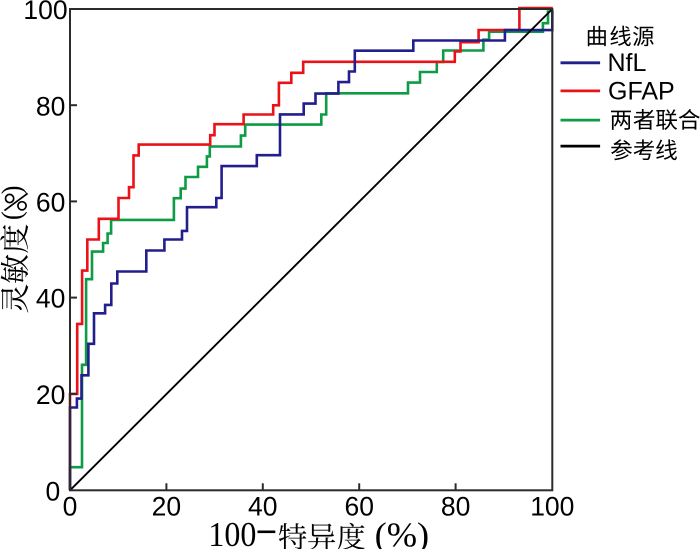  I want to click on svg-text: GFAP, so click(641, 92).